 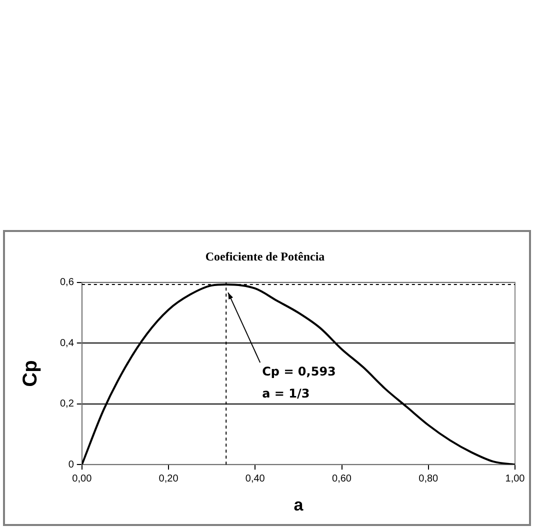 I want to click on x-tick-label: 0,20, so click(x=168, y=478).